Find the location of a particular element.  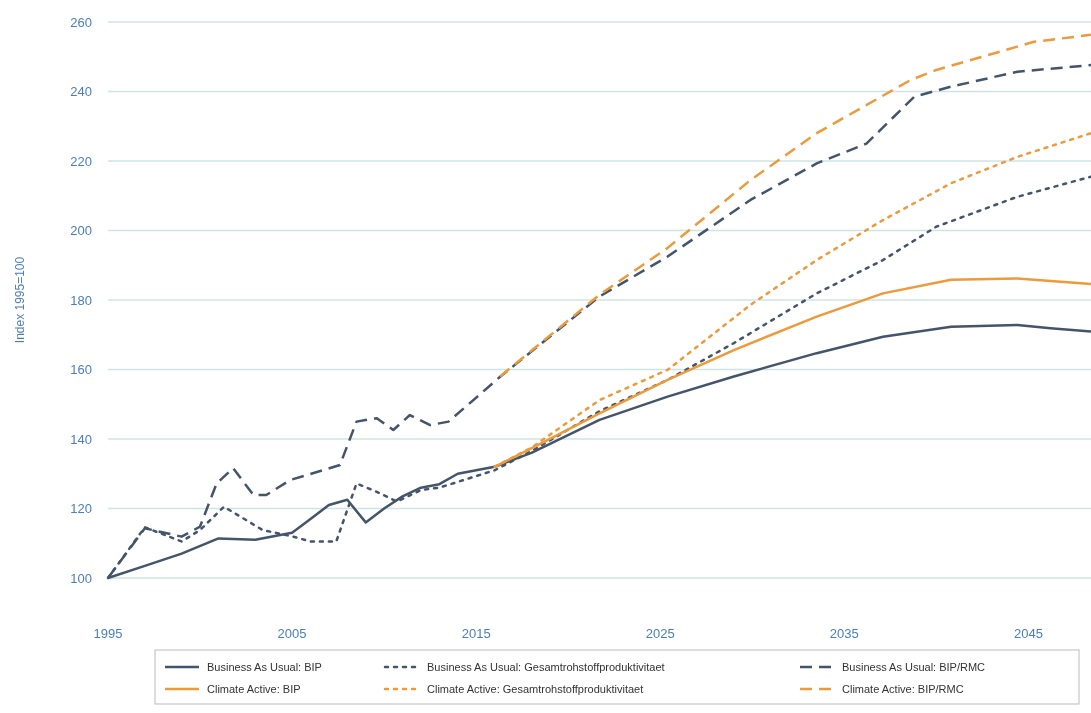

x-tick-label: 2015 is located at coordinates (476, 633).